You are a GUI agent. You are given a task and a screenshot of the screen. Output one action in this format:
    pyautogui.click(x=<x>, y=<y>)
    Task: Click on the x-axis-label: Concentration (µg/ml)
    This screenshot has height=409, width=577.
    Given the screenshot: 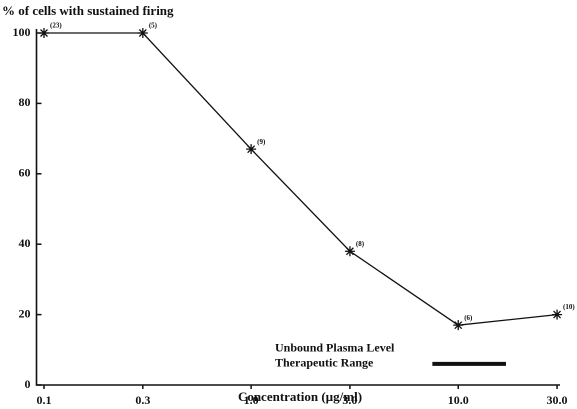 What is the action you would take?
    pyautogui.click(x=300, y=396)
    